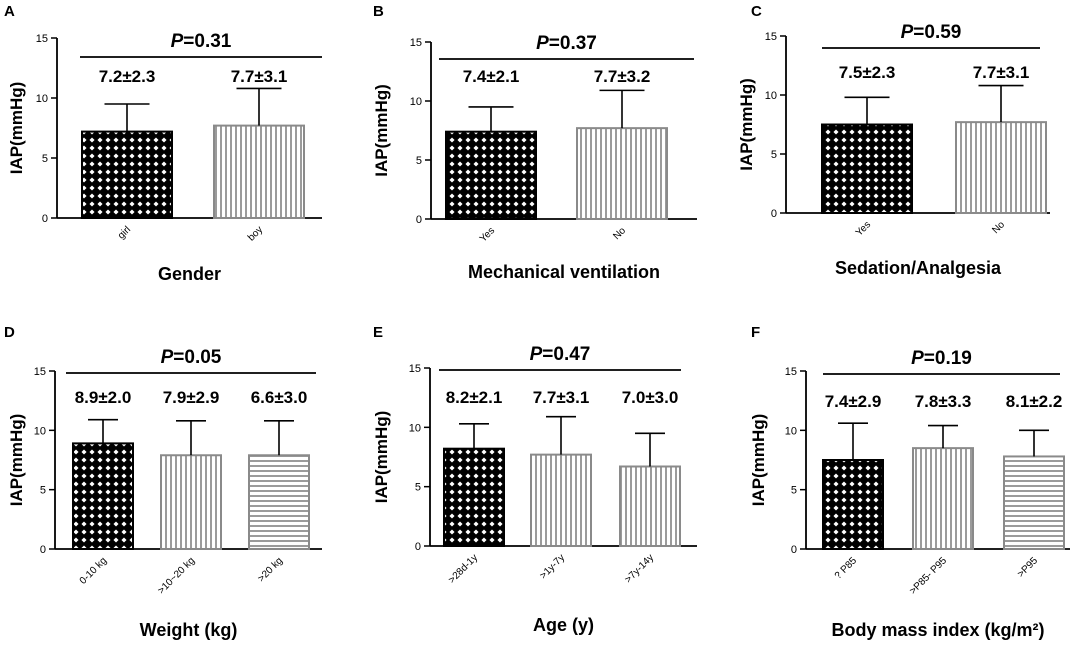 The image size is (1084, 652). Describe the element at coordinates (464, 569) in the screenshot. I see `x-tick-label: >28d-1y` at that location.